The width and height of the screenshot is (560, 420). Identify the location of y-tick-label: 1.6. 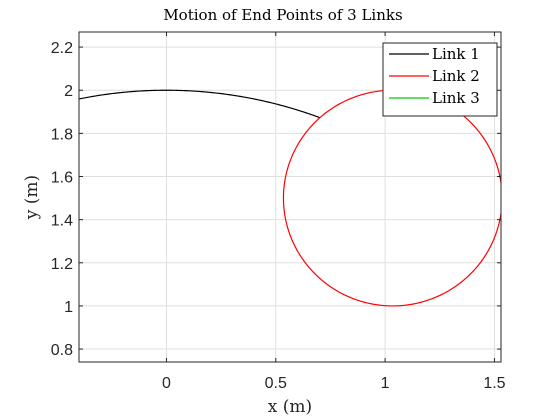
(62, 178).